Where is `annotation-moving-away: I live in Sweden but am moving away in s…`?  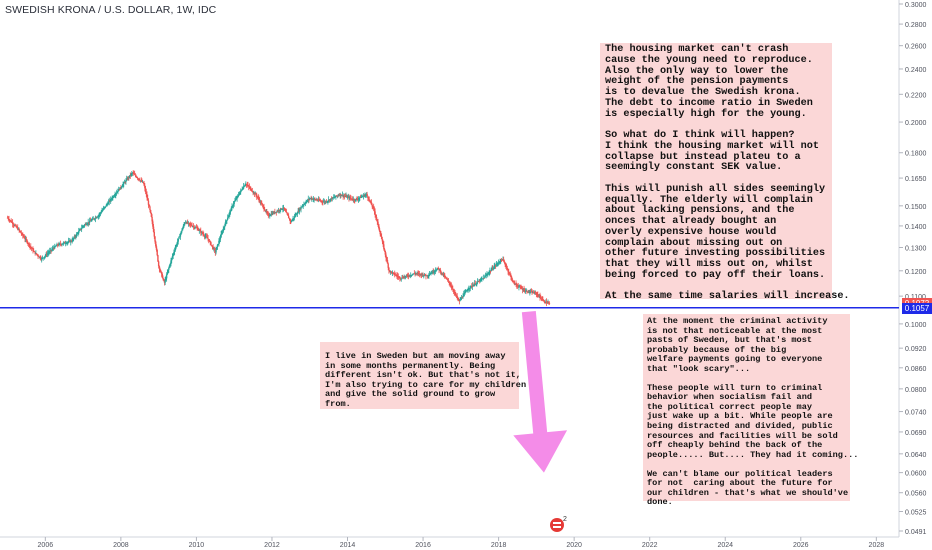 annotation-moving-away: I live in Sweden but am moving away in s… is located at coordinates (423, 375).